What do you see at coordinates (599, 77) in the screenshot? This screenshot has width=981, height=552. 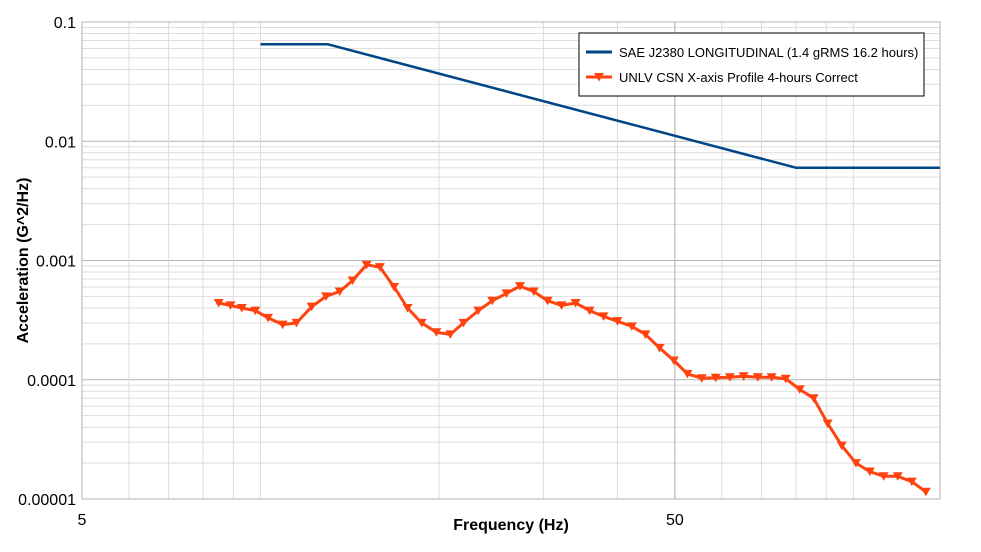 I see `legend-marker-unlv-csn` at bounding box center [599, 77].